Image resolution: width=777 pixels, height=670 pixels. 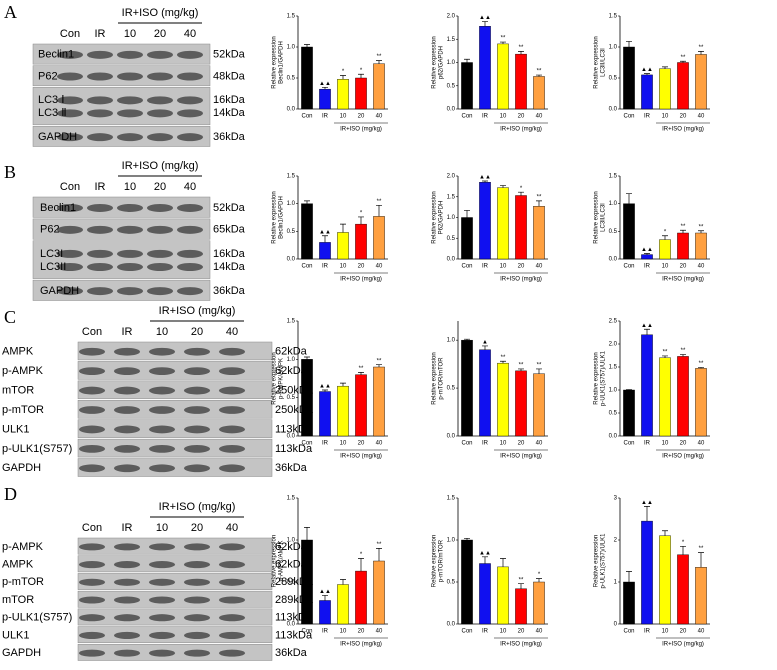 What do you see at coordinates (485, 553) in the screenshot?
I see `significance: ▲▲` at bounding box center [485, 553].